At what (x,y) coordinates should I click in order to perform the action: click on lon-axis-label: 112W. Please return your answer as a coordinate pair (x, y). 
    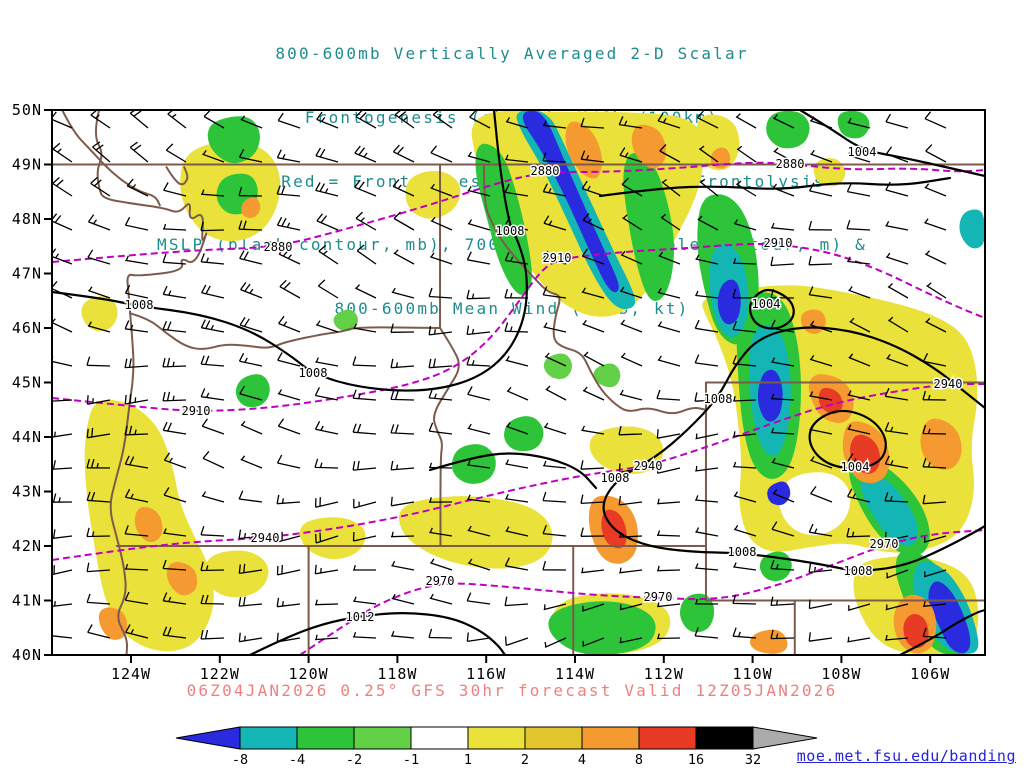
    Looking at the image, I should click on (664, 674).